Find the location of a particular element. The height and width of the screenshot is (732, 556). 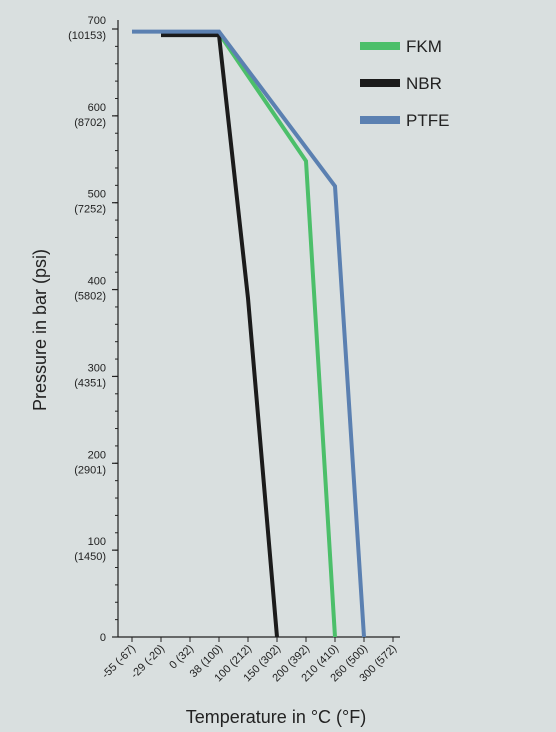

y-tick-label: 700 is located at coordinates (97, 21).